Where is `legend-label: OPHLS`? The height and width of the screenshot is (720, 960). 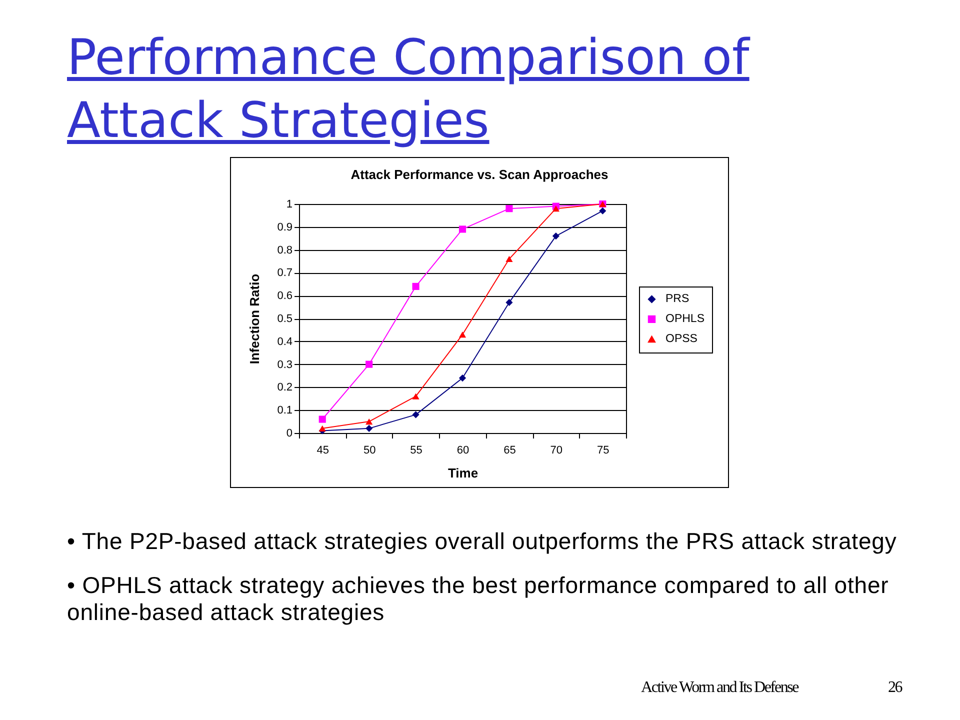
legend-label: OPHLS is located at coordinates (685, 319).